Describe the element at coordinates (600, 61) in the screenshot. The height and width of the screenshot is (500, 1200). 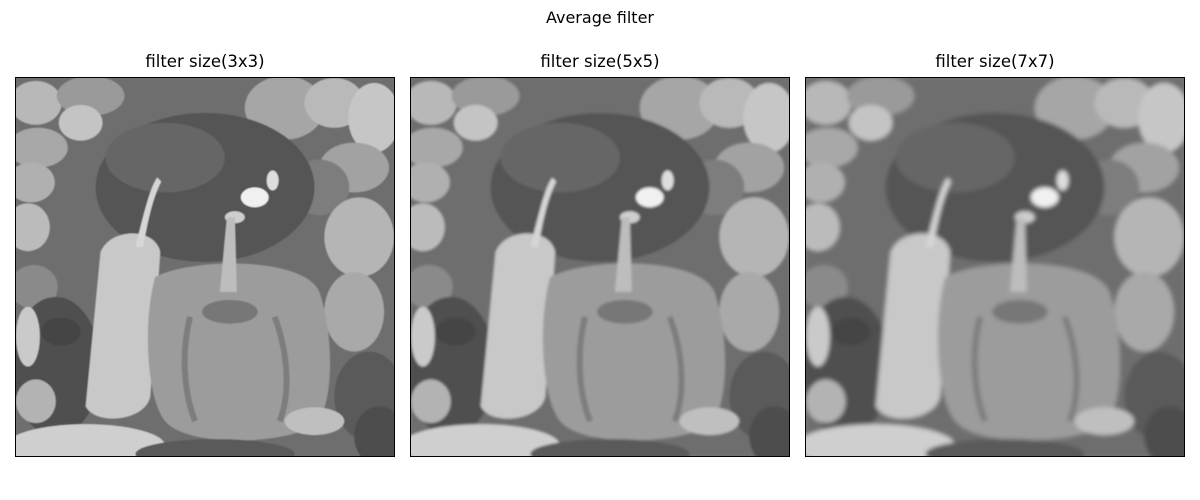
I see `panel-title: filter size(5x5)` at that location.